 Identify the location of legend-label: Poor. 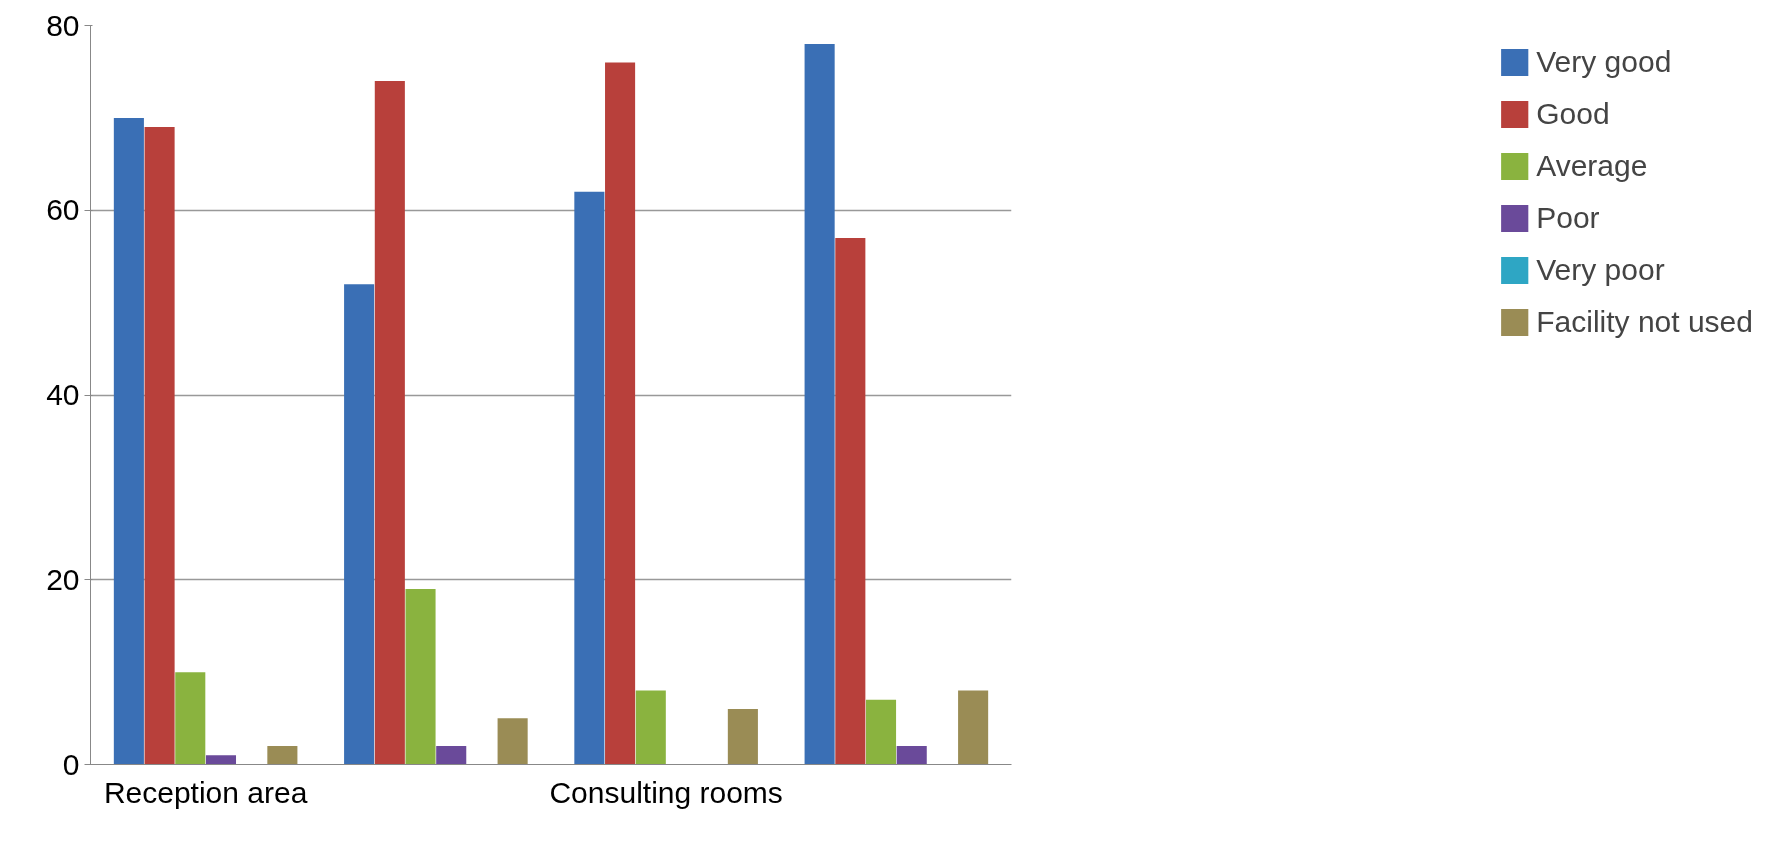
(1568, 218).